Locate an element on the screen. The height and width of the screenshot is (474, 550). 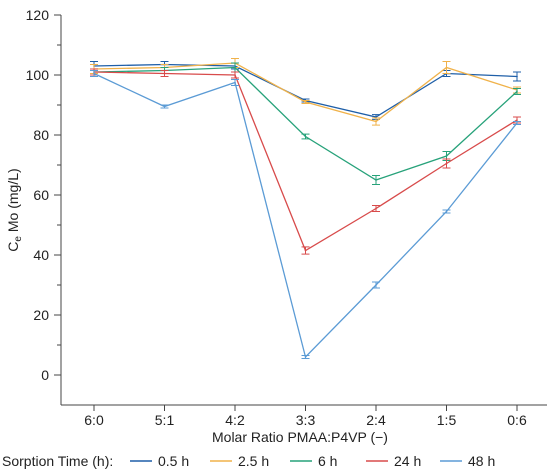
y-tick-label: 0 is located at coordinates (45, 375).